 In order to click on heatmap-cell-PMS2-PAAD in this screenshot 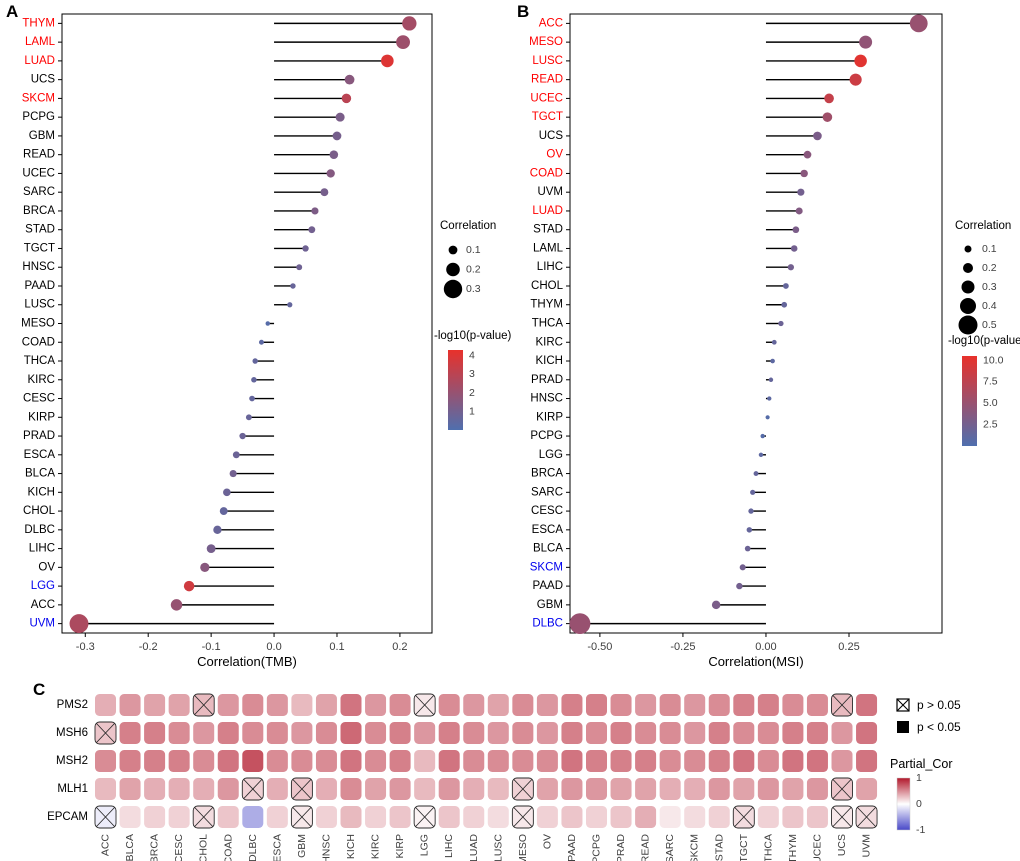, I will do `click(572, 705)`.